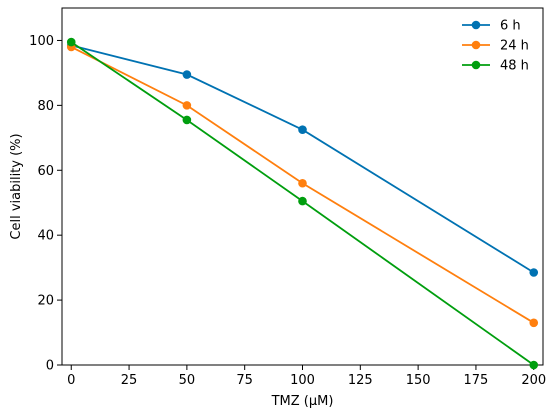 The image size is (550, 412). What do you see at coordinates (71, 380) in the screenshot?
I see `x-tick-label: 0` at bounding box center [71, 380].